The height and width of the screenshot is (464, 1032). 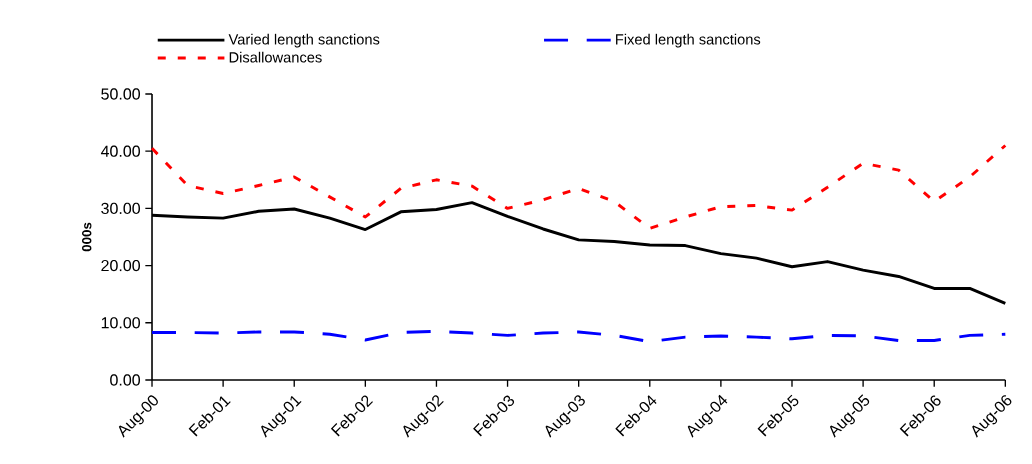 I want to click on y-tick-label: 40.00, so click(x=120, y=151).